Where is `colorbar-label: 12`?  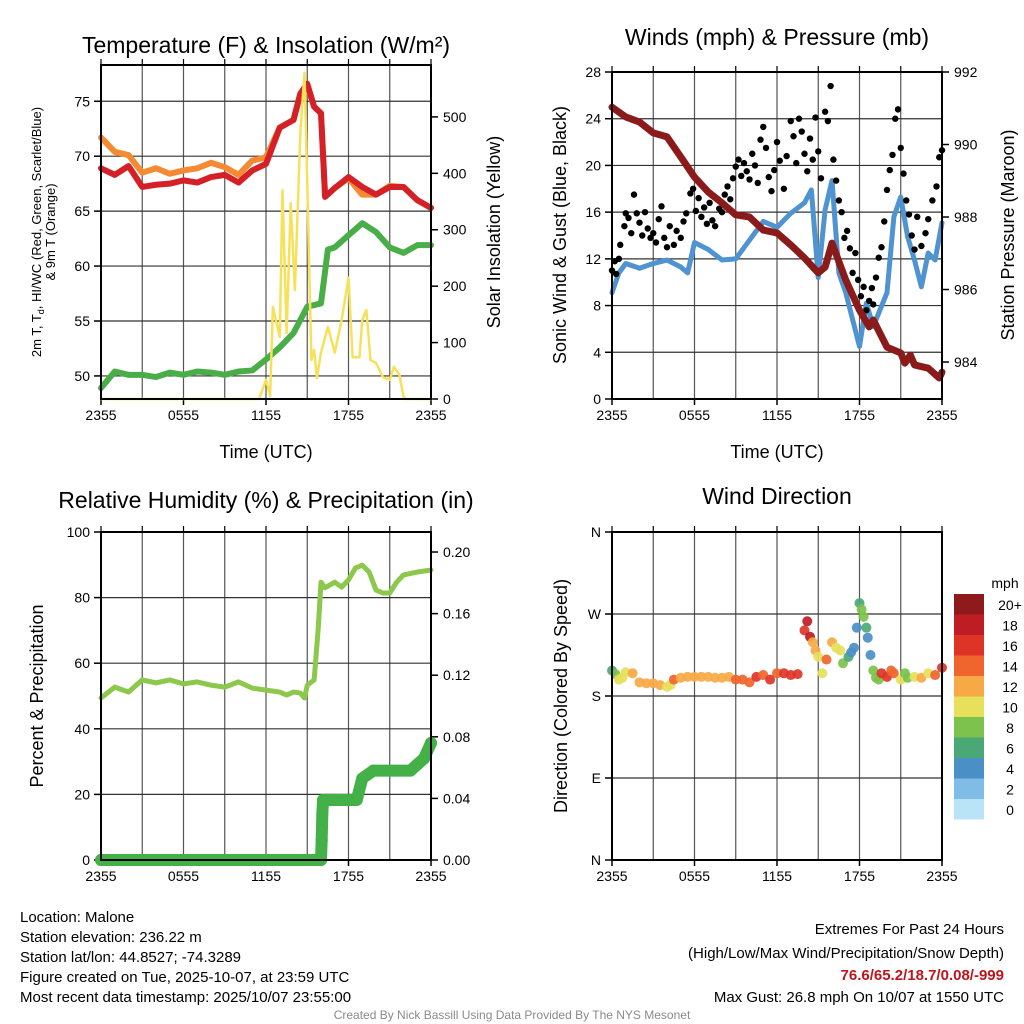
colorbar-label: 12 is located at coordinates (1010, 687).